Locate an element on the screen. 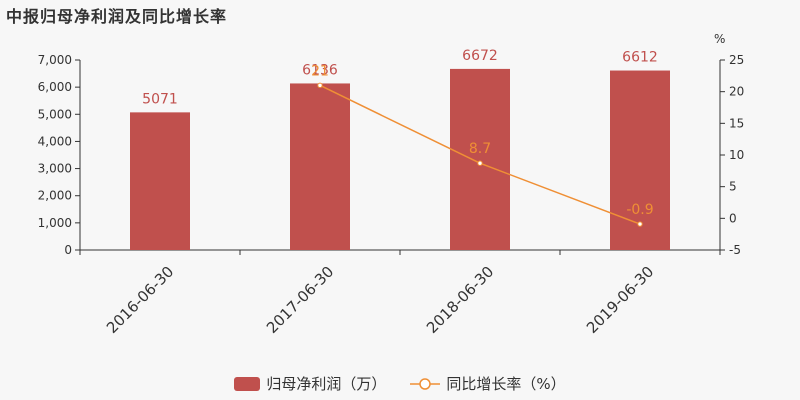  legend-item-net-profit: 归母净利润（万） is located at coordinates (310, 383).